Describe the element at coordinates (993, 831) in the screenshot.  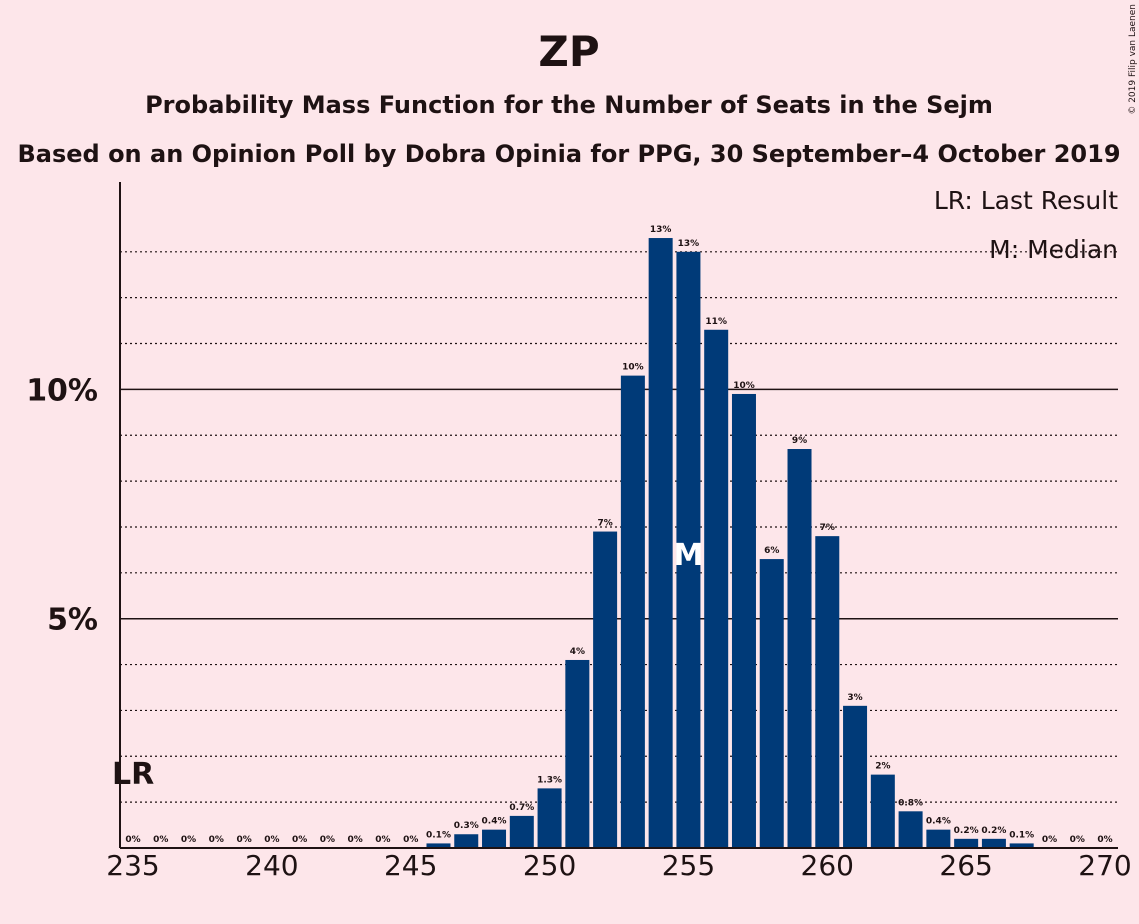
I see `bar-label-seat-266: 0.2%` at that location.